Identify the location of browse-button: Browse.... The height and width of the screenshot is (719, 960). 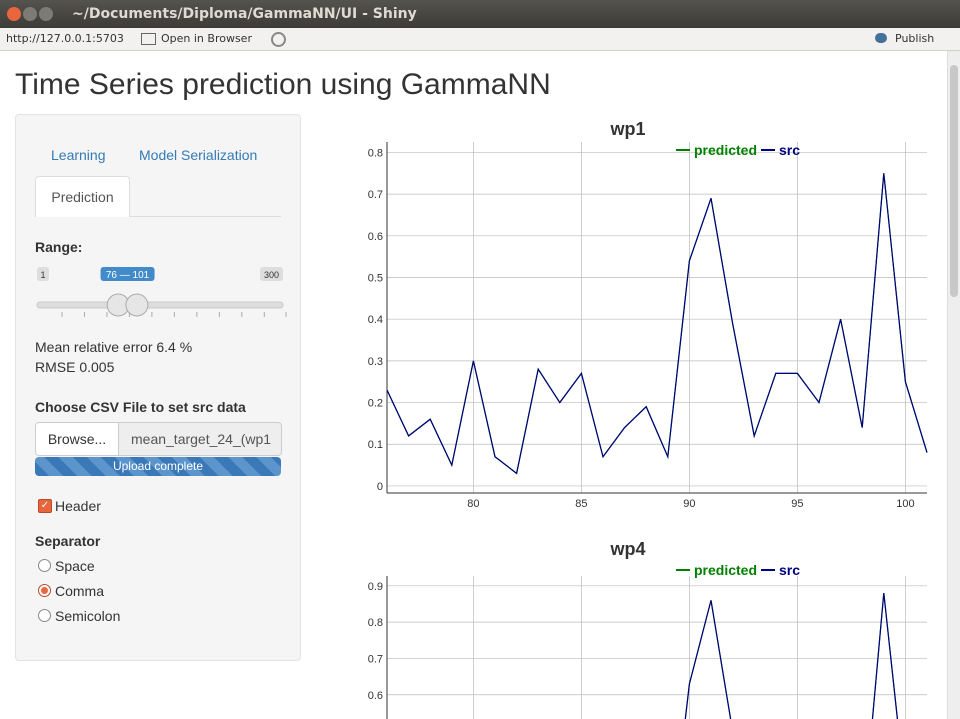
(77, 439).